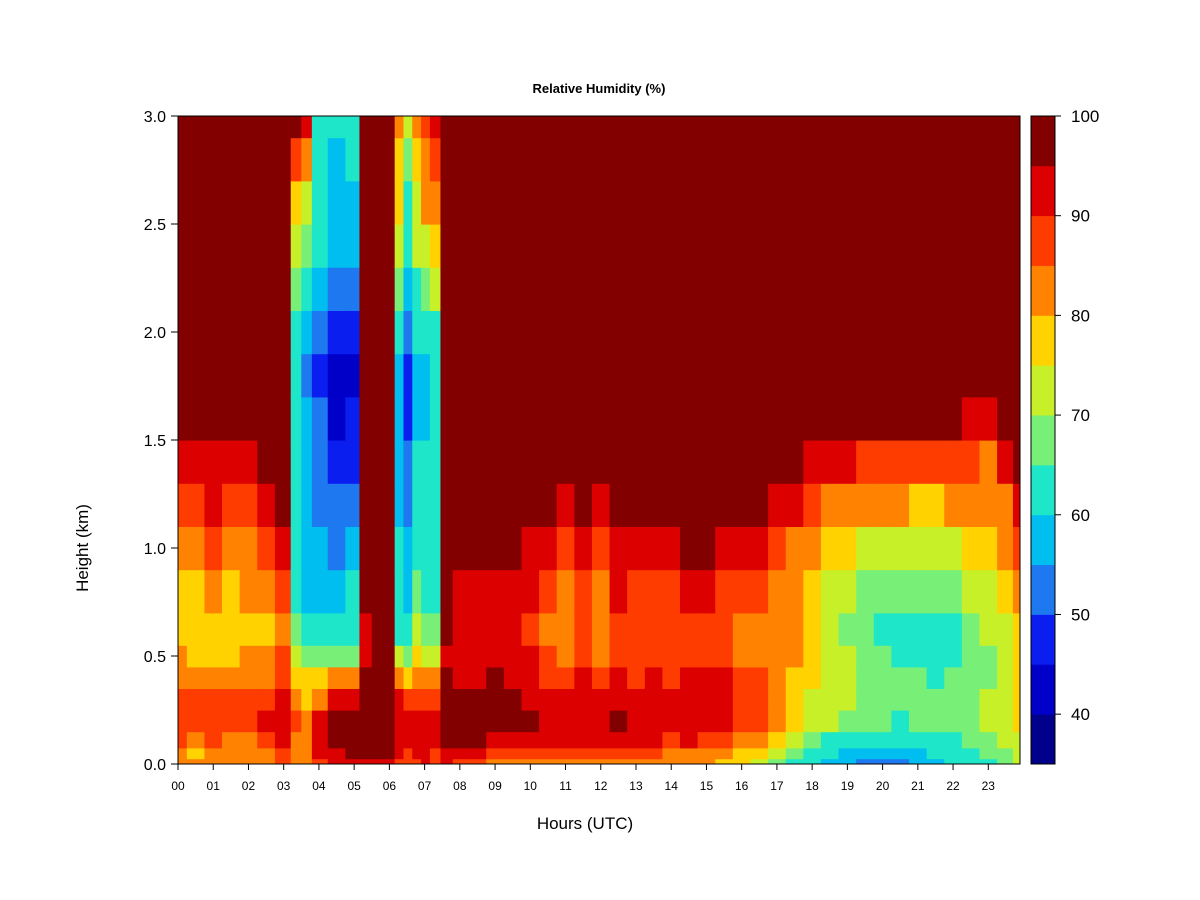 The image size is (1200, 900). What do you see at coordinates (1043, 490) in the screenshot?
I see `colorbar-swatch` at bounding box center [1043, 490].